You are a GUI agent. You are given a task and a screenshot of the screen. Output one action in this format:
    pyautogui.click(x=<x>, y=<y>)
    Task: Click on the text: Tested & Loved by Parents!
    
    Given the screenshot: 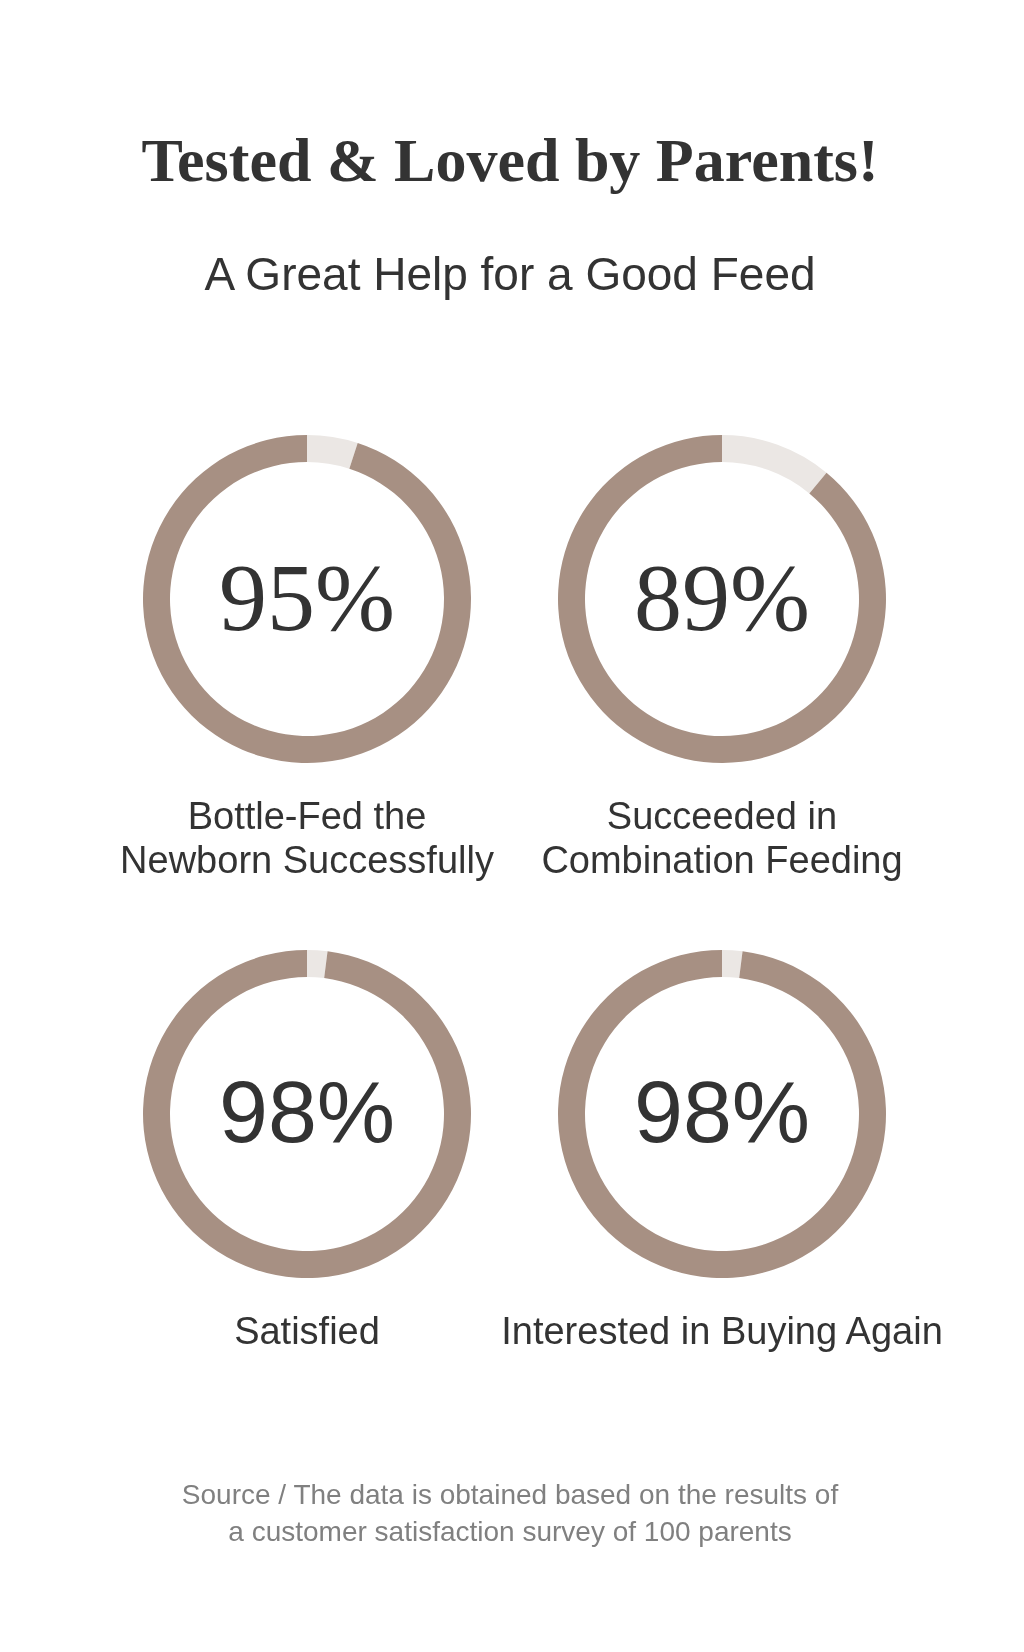 What is the action you would take?
    pyautogui.click(x=510, y=160)
    